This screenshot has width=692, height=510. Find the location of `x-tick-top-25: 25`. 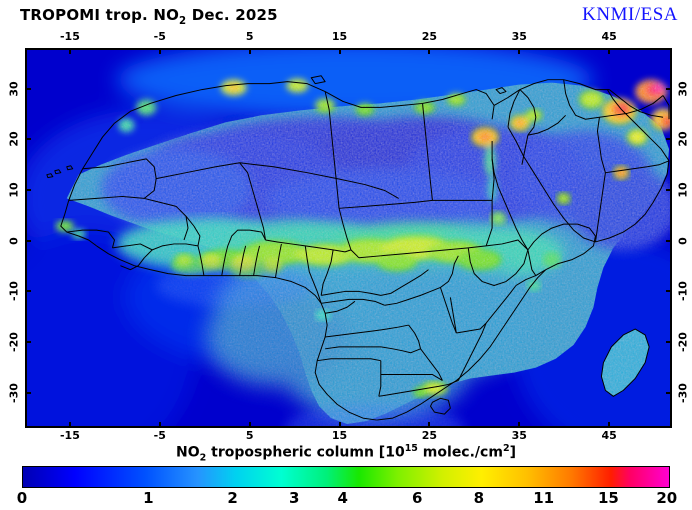

x-tick-top-25: 25 is located at coordinates (429, 36).